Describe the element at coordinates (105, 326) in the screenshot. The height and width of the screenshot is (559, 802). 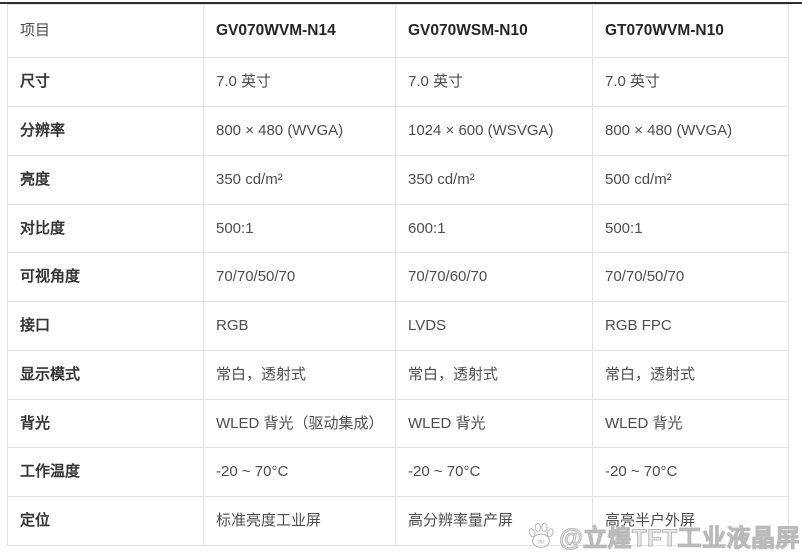
I see `row-label: 接口` at that location.